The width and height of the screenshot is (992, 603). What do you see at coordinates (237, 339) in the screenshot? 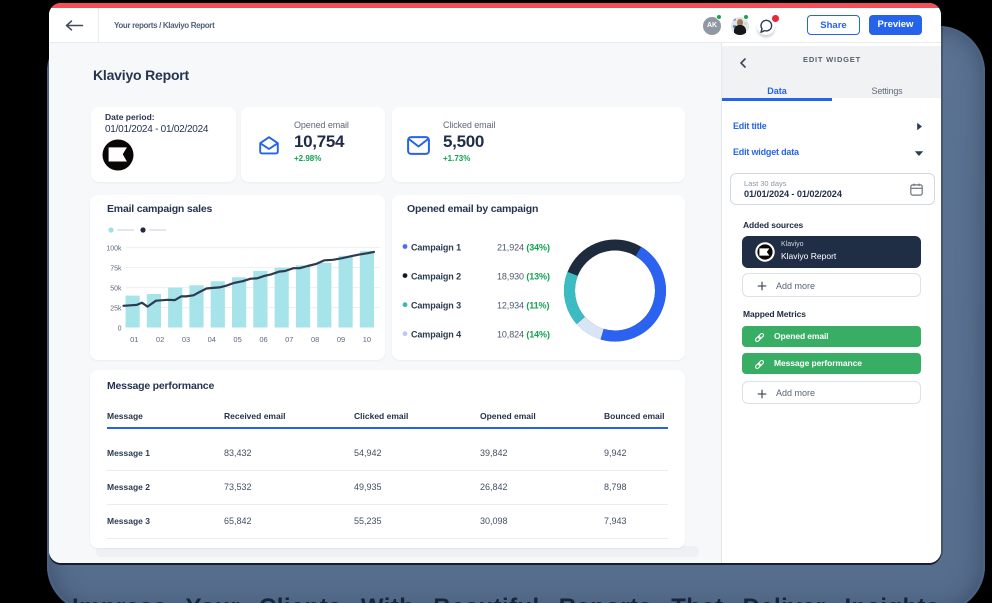
I see `svg-text: 05` at bounding box center [237, 339].